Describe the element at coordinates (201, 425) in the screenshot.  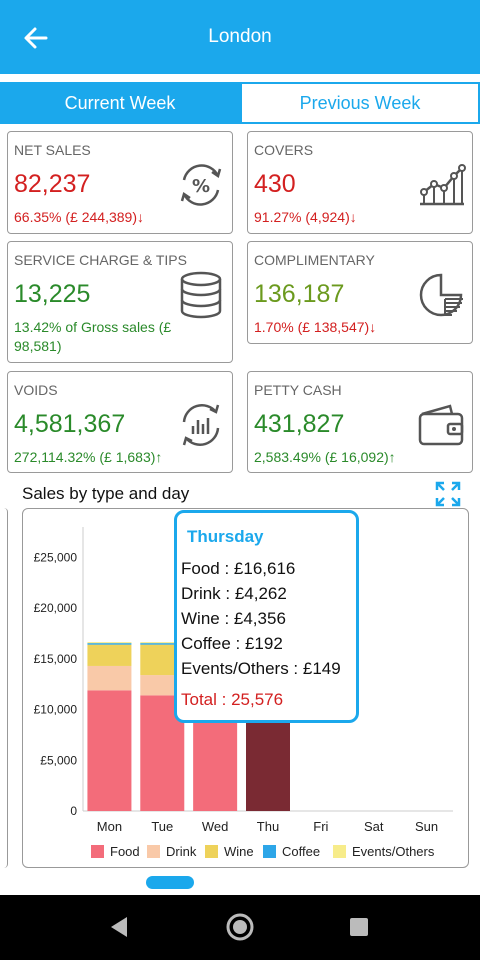
I see `refresh-chart-icon` at that location.